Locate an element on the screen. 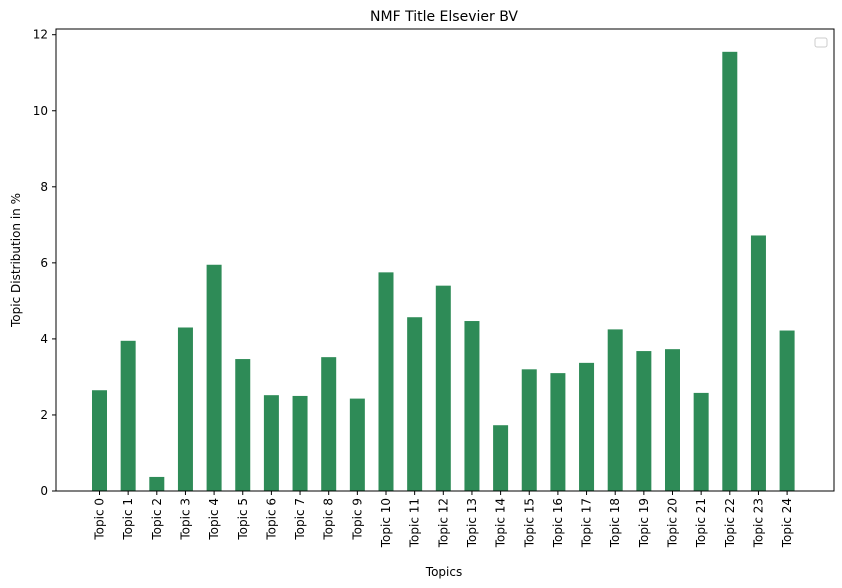 The image size is (842, 588). y-axis-label: Topic Distribution in % is located at coordinates (16, 260).